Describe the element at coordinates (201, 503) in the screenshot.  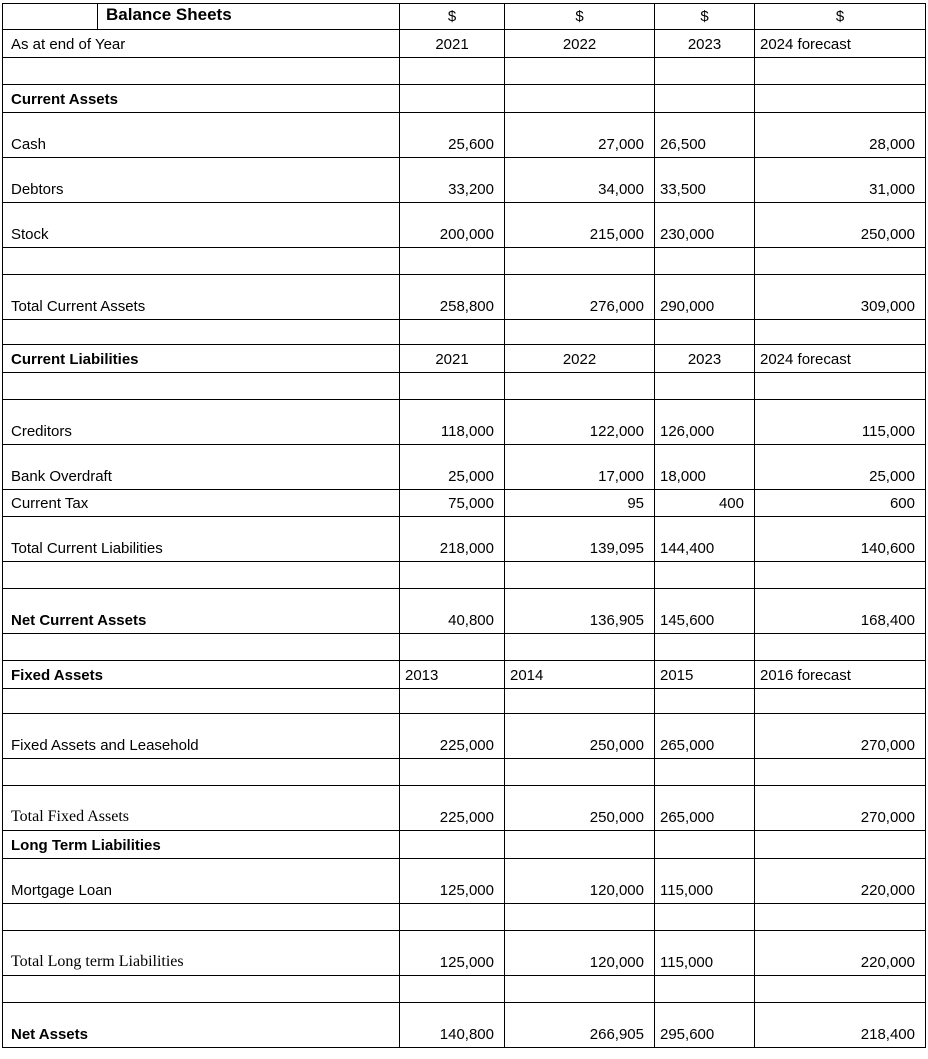
I see `row-label: Current Tax` at that location.